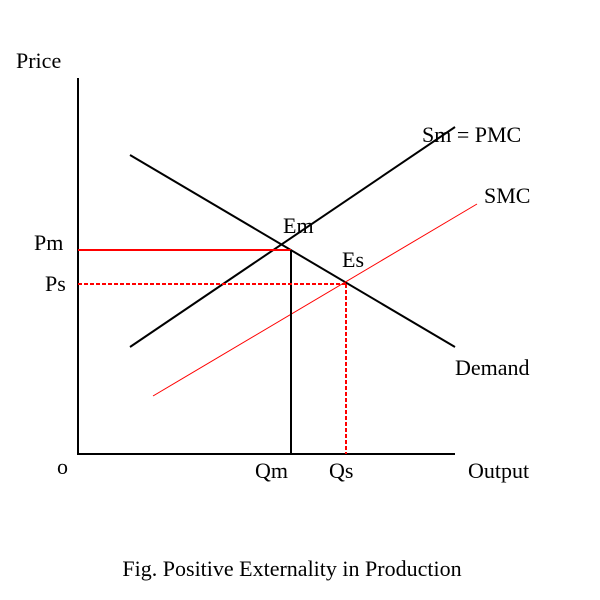  Describe the element at coordinates (507, 195) in the screenshot. I see `smc-label: SMC` at that location.